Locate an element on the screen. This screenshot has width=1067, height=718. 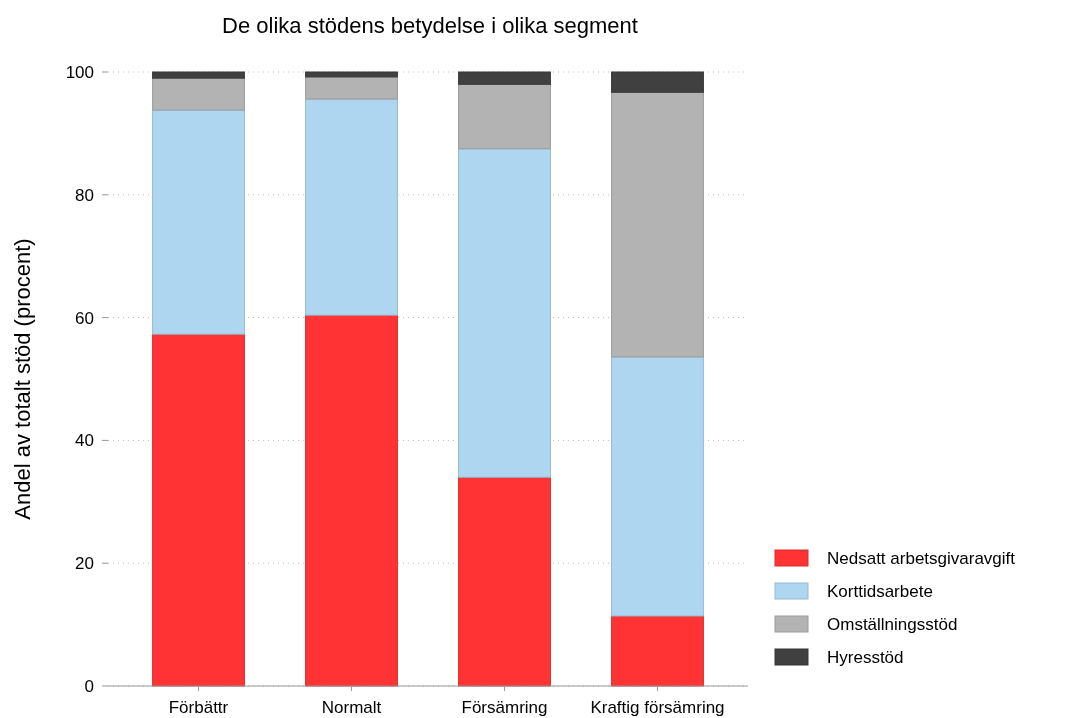
y-tick-label: 100 is located at coordinates (79, 72).